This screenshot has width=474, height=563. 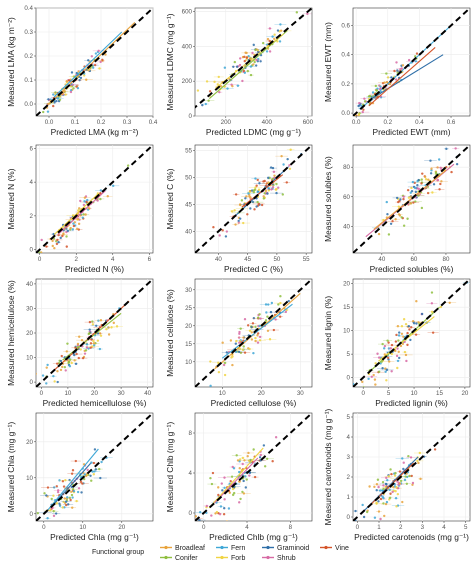 What do you see at coordinates (188, 362) in the screenshot?
I see `y-tick-label: 10` at bounding box center [188, 362].